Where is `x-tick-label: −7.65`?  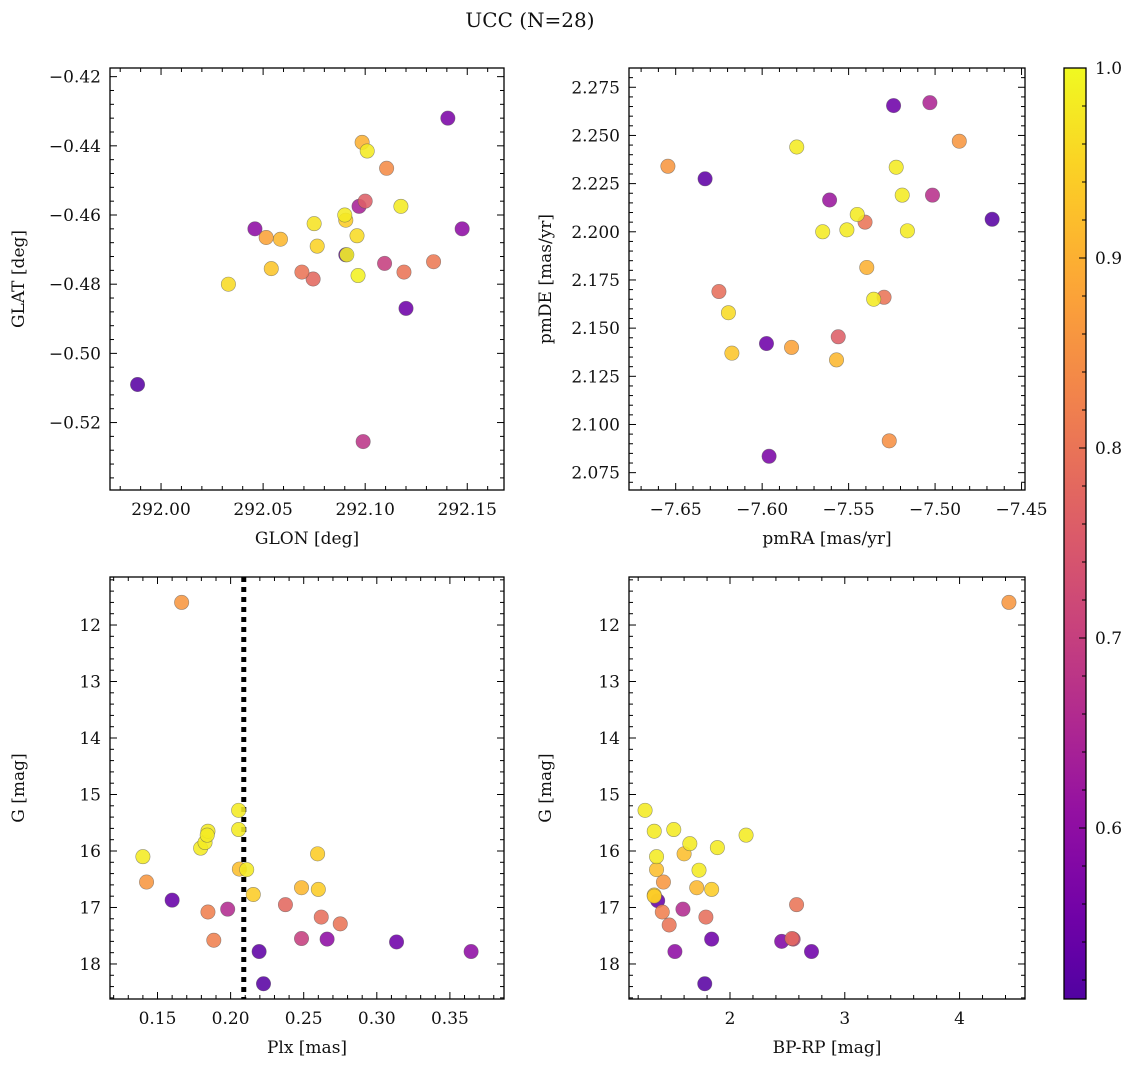
x-tick-label: −7.65 is located at coordinates (676, 510).